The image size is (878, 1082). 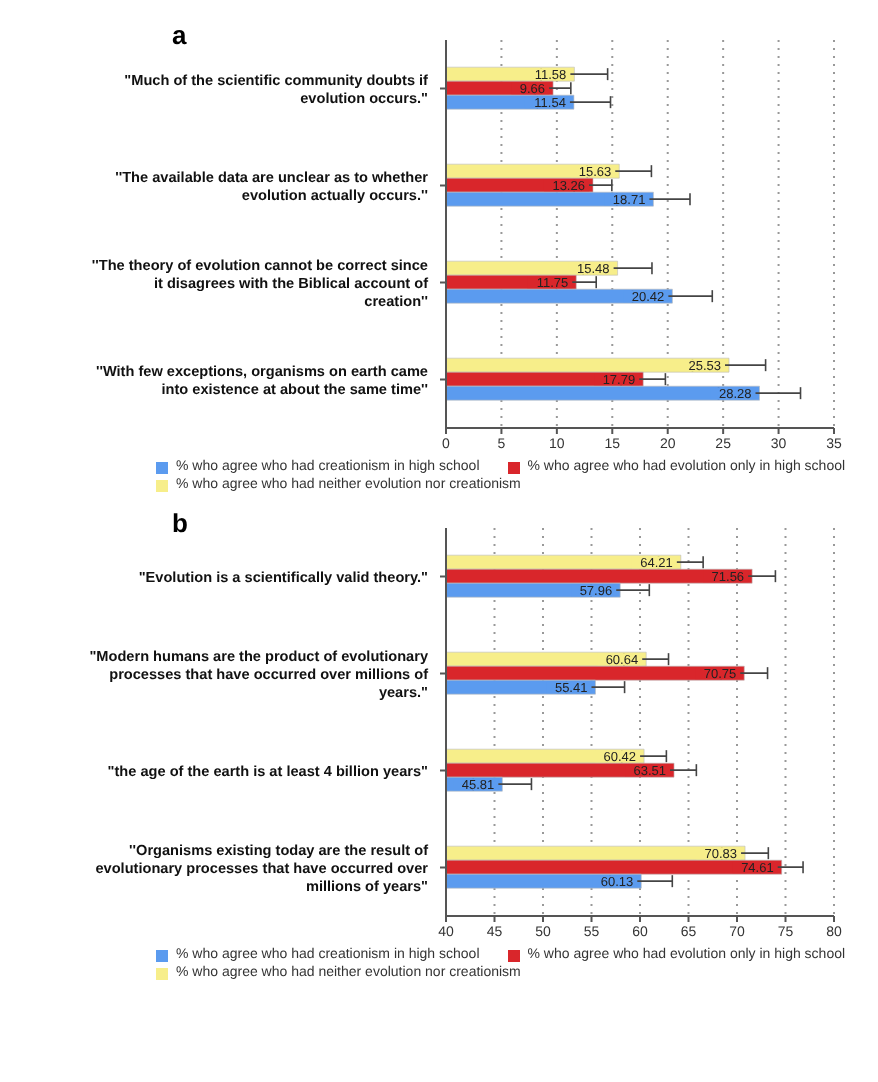 I want to click on text: b, so click(x=180, y=523).